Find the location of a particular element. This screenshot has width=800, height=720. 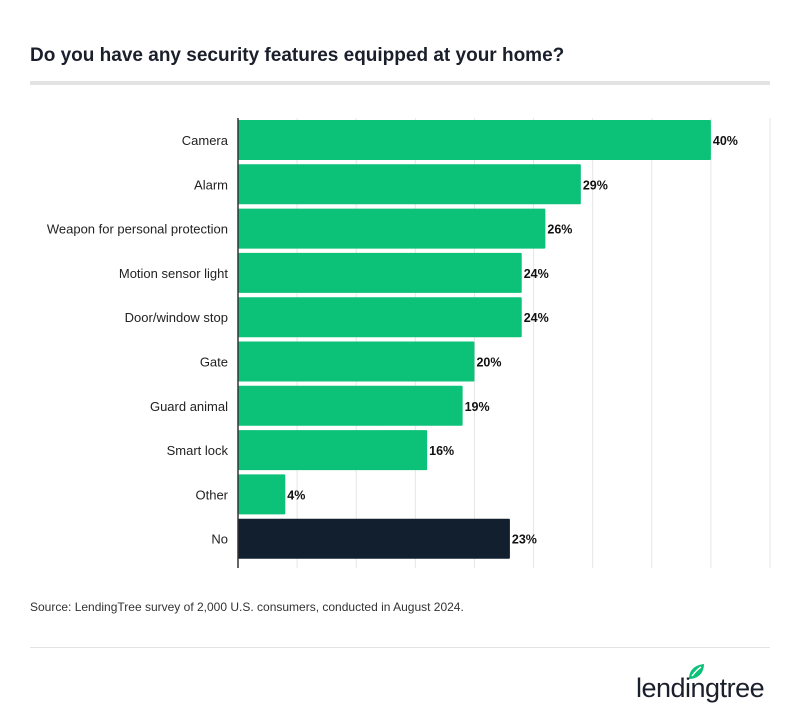

category-label: Motion sensor light is located at coordinates (173, 273).